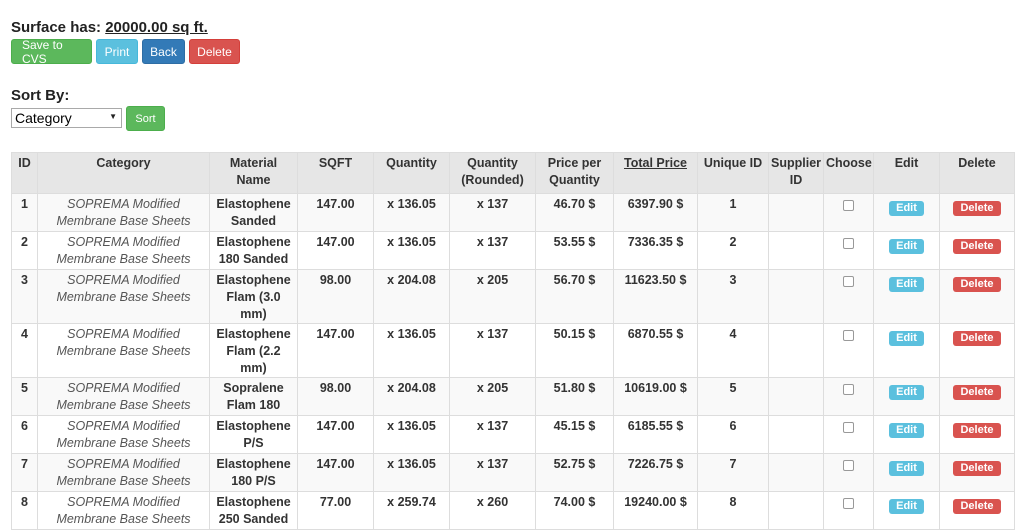 The width and height of the screenshot is (1024, 530). Describe the element at coordinates (51, 52) in the screenshot. I see `save-to-csv-button: Save to CVS` at that location.